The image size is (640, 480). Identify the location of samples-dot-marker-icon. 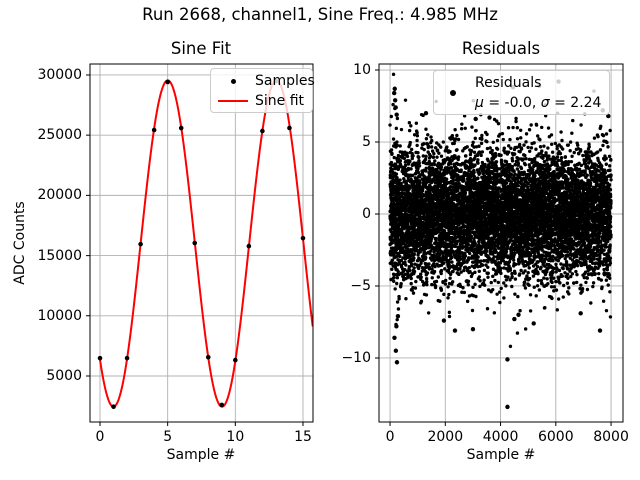
(233, 81).